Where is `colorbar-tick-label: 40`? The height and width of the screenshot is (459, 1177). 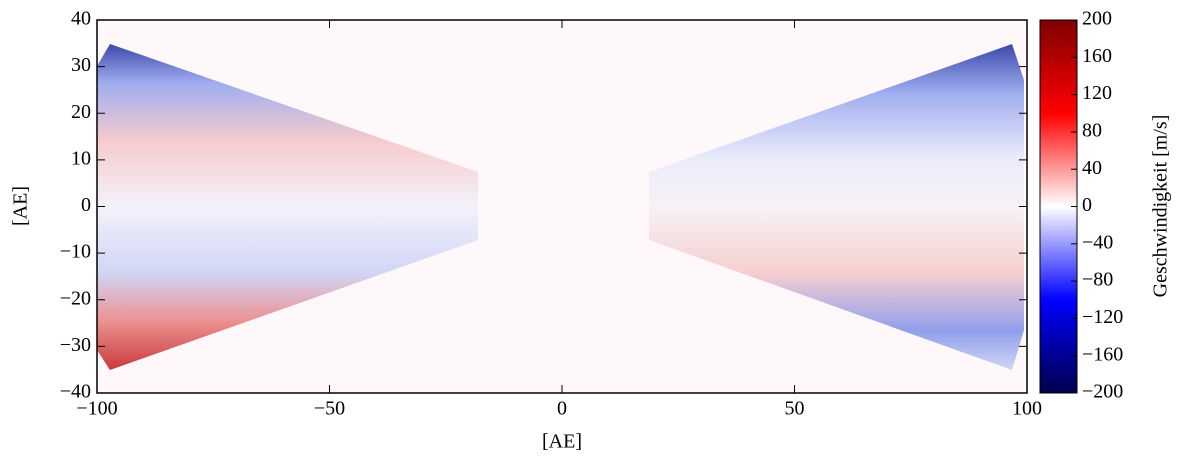 colorbar-tick-label: 40 is located at coordinates (1092, 168).